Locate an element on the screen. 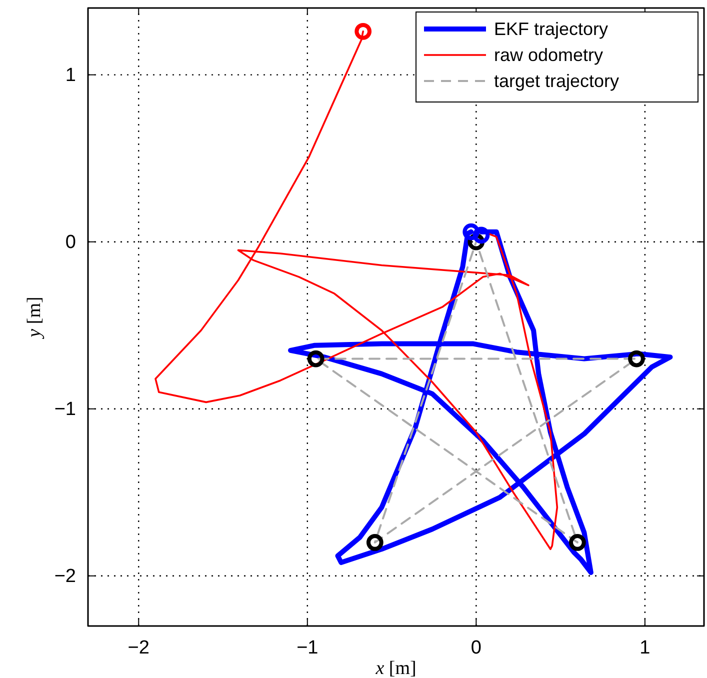 Image resolution: width=707 pixels, height=678 pixels. y-tick-label: 1 is located at coordinates (70, 75).